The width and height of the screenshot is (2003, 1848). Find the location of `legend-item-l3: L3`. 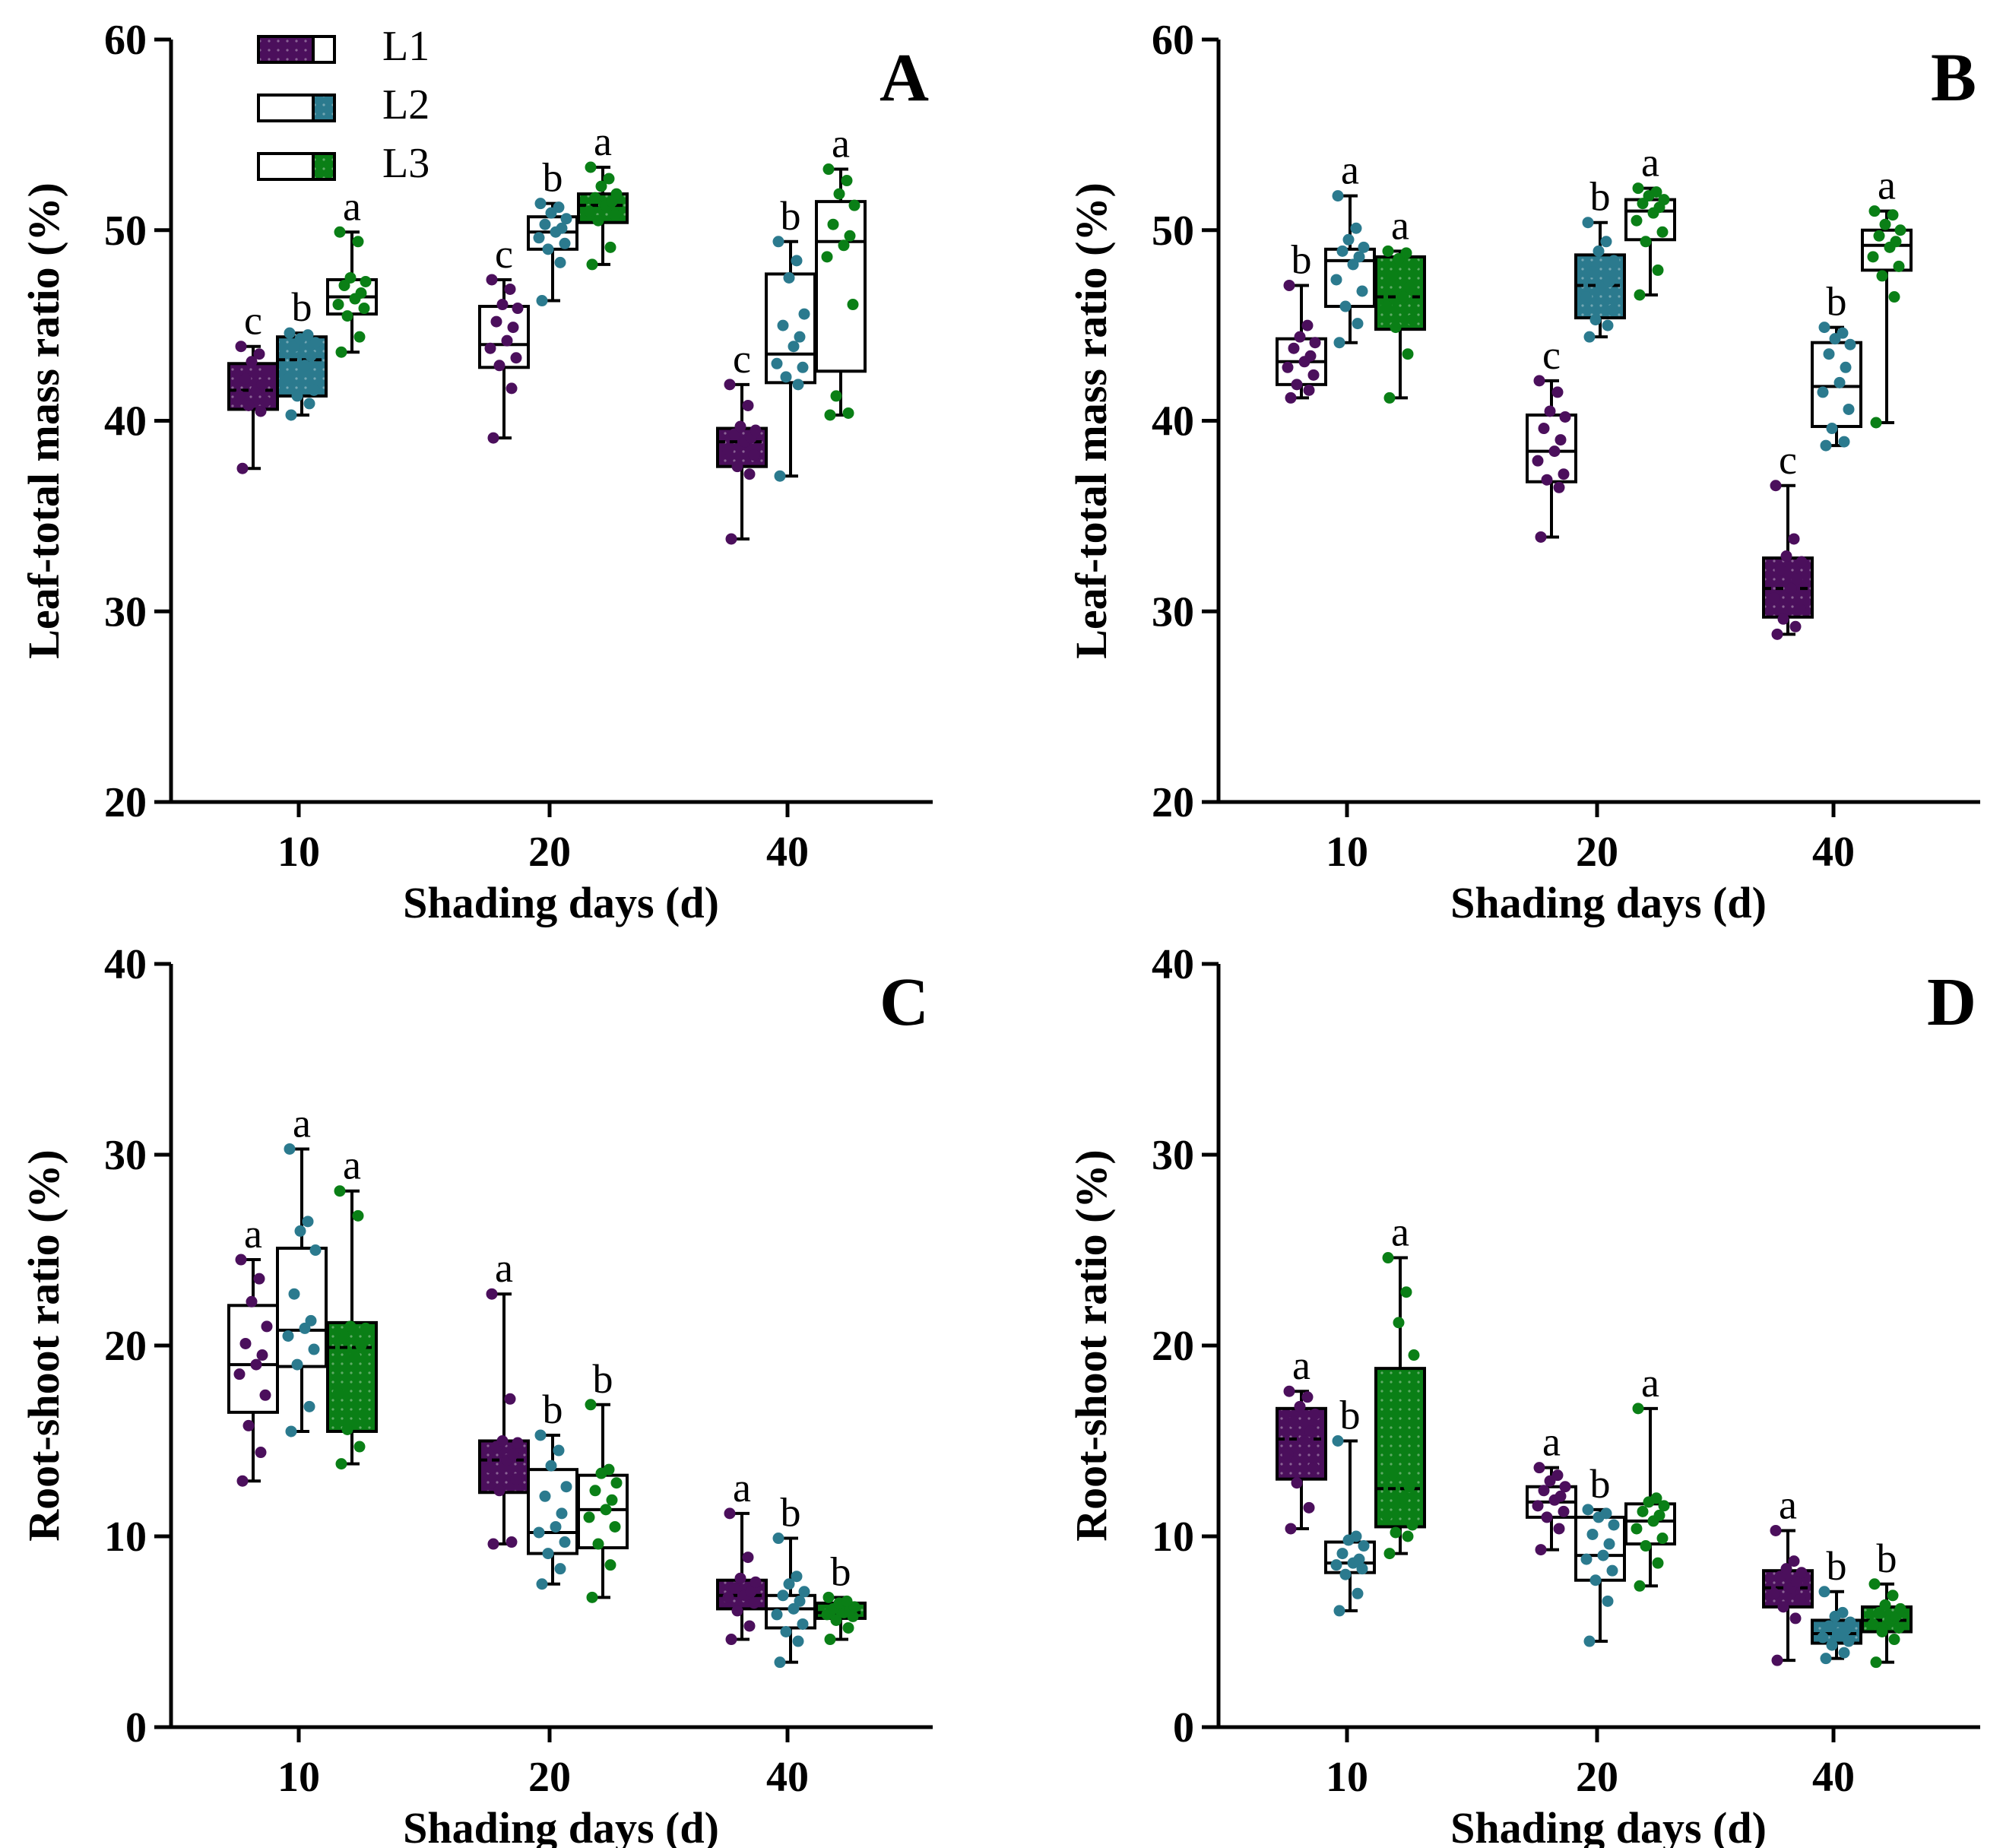

legend-item-l3: L3 is located at coordinates (343, 163).